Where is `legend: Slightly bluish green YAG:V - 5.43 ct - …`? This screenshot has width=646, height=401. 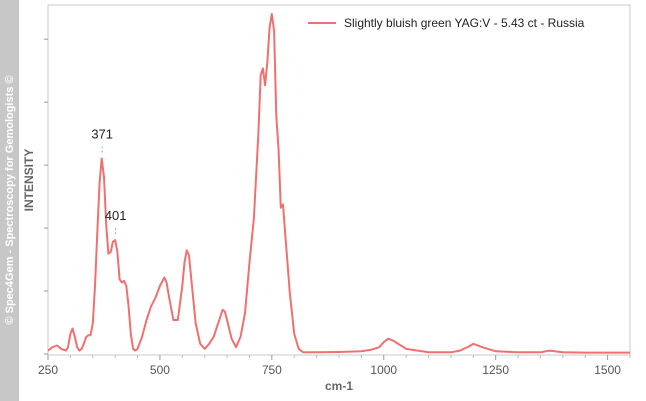
legend: Slightly bluish green YAG:V - 5.43 ct - … is located at coordinates (446, 23).